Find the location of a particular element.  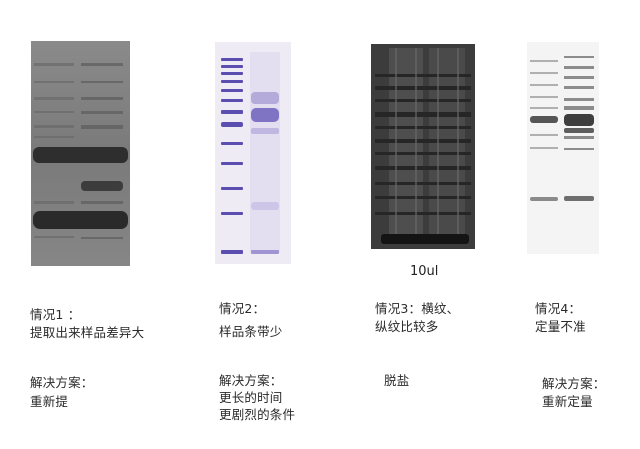

case-1-solution-line: 重新提 is located at coordinates (49, 401).